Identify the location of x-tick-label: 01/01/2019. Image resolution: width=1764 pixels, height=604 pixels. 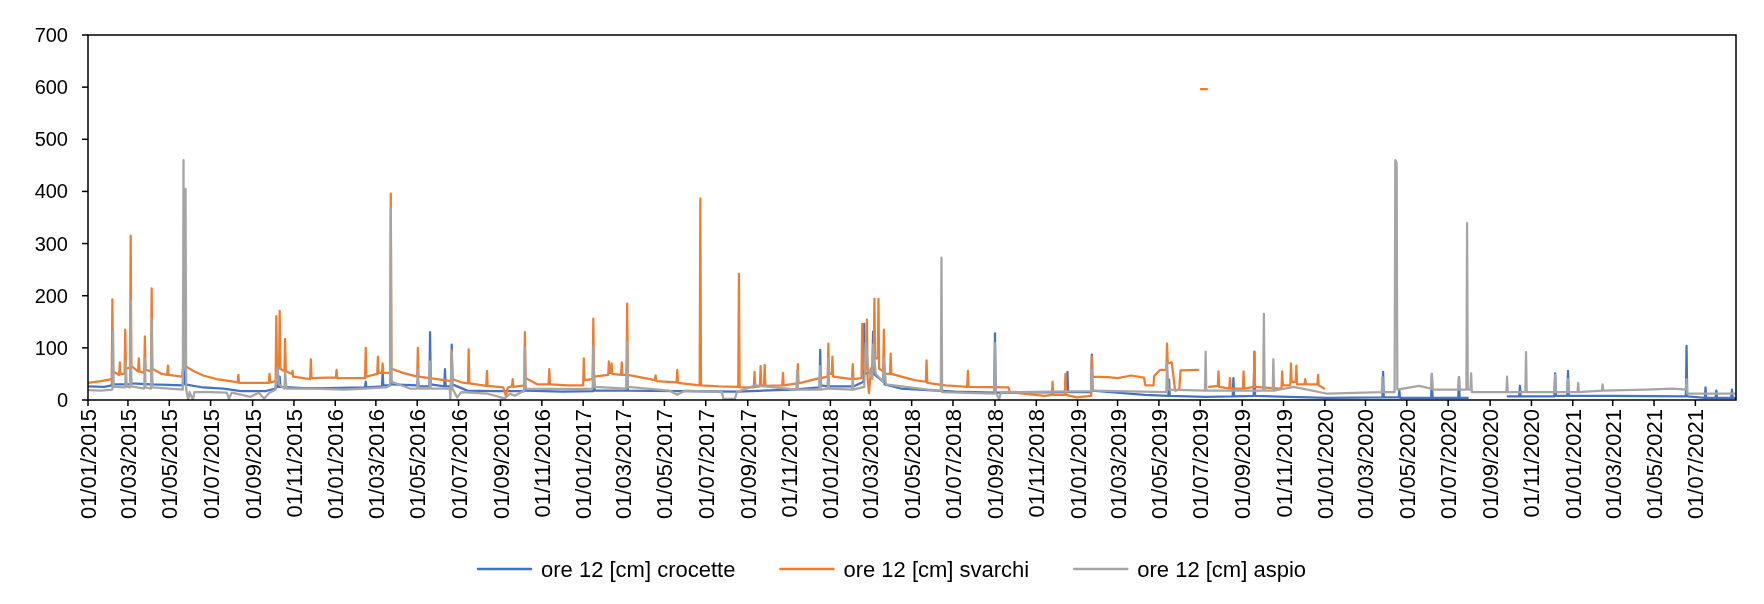
(1078, 464).